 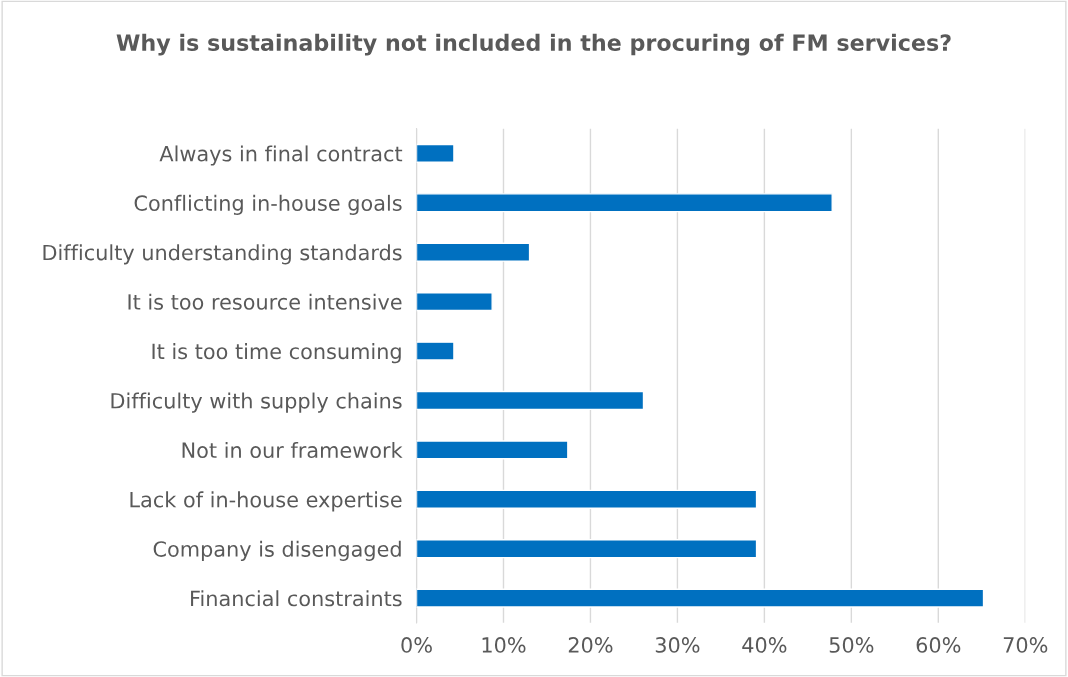 I want to click on x-tick-label: 60%, so click(x=938, y=645).